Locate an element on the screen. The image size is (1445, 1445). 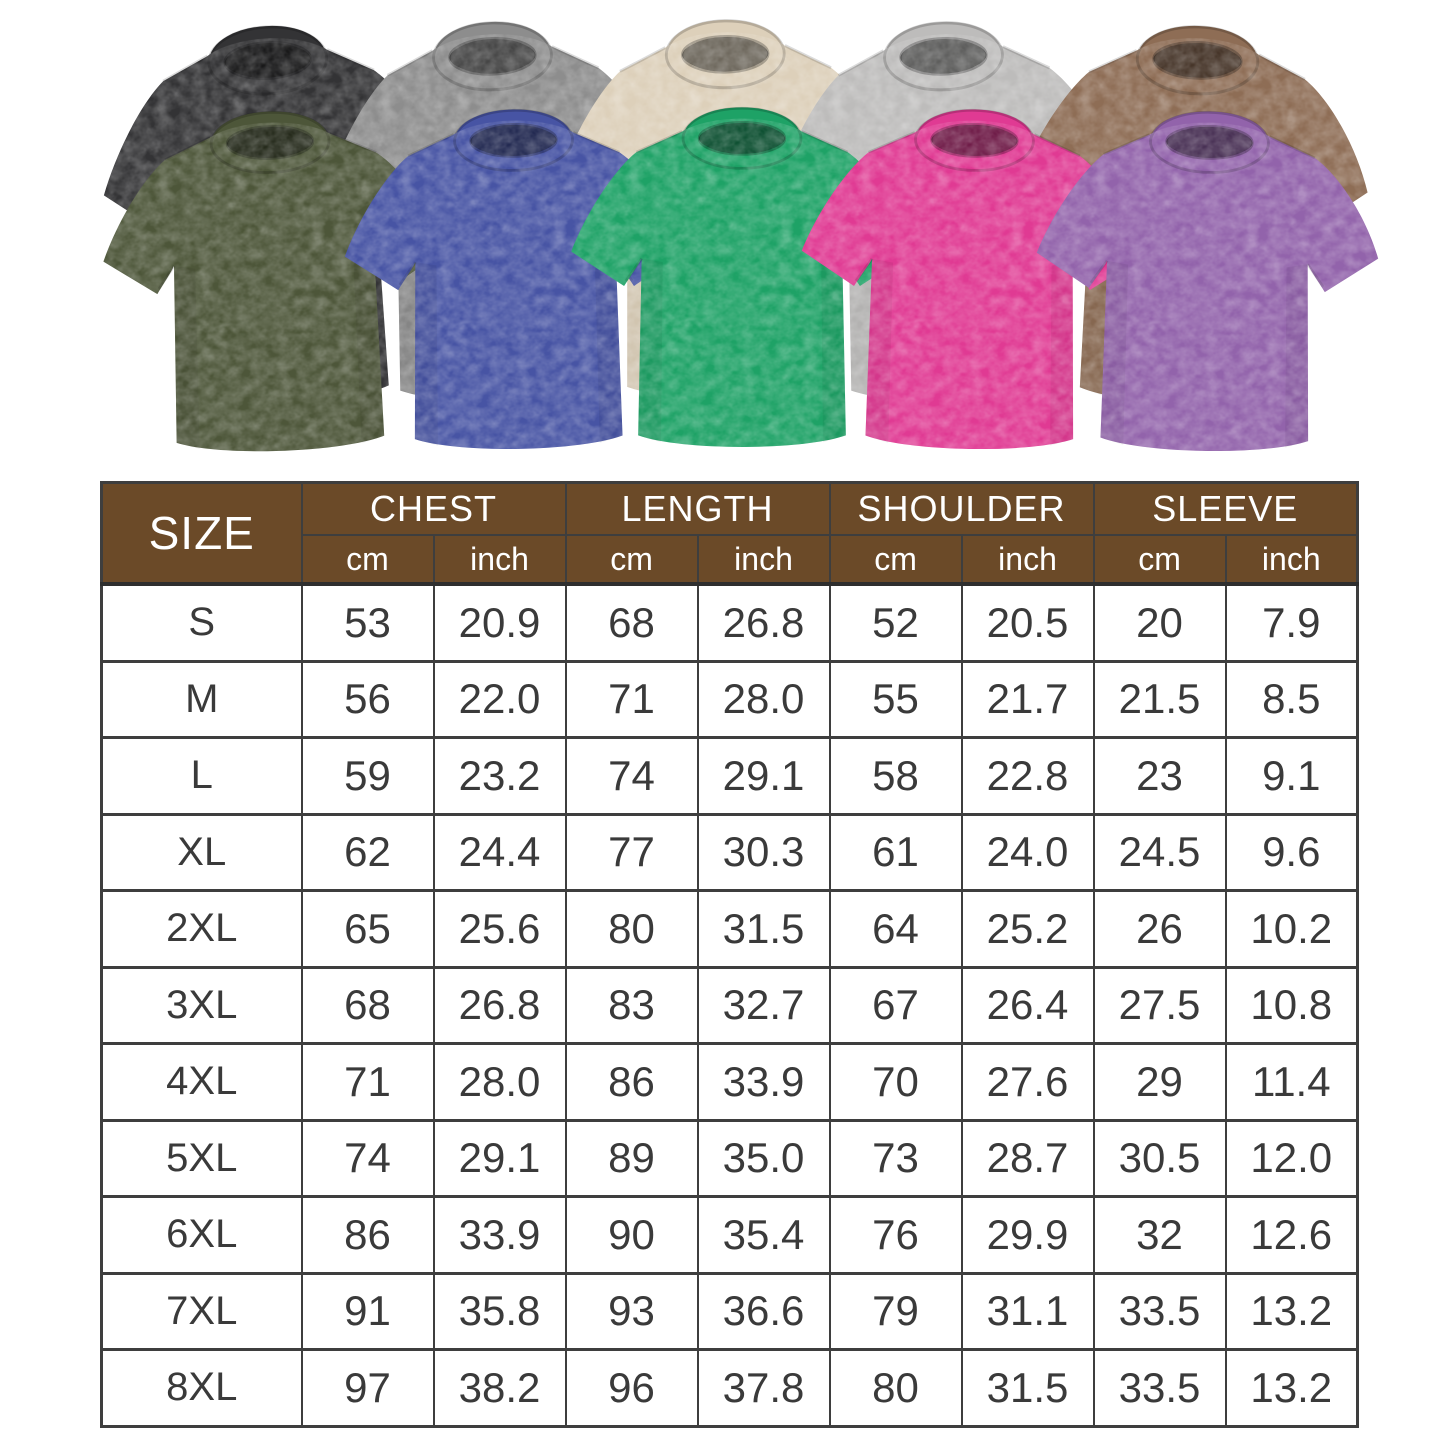
value-cell: 30.5 is located at coordinates (1159, 1158).